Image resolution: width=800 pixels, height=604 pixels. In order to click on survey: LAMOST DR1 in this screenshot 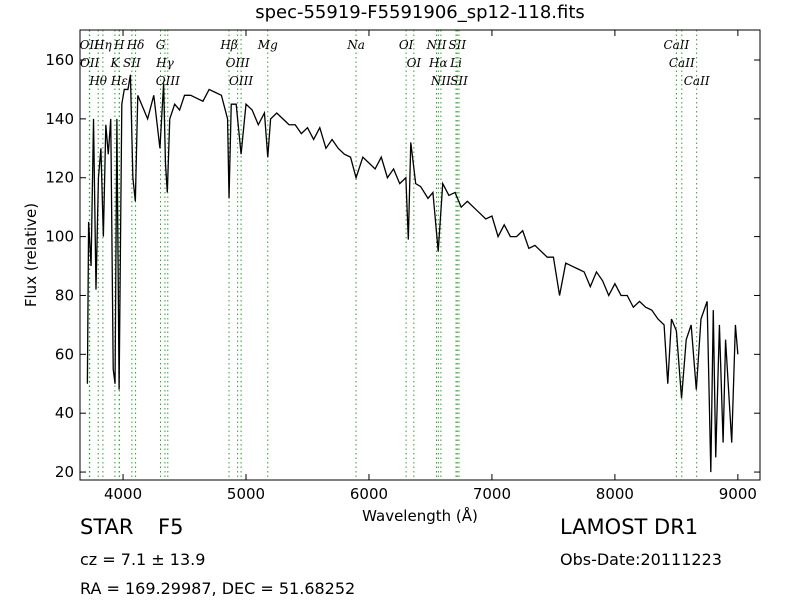, I will do `click(629, 527)`.